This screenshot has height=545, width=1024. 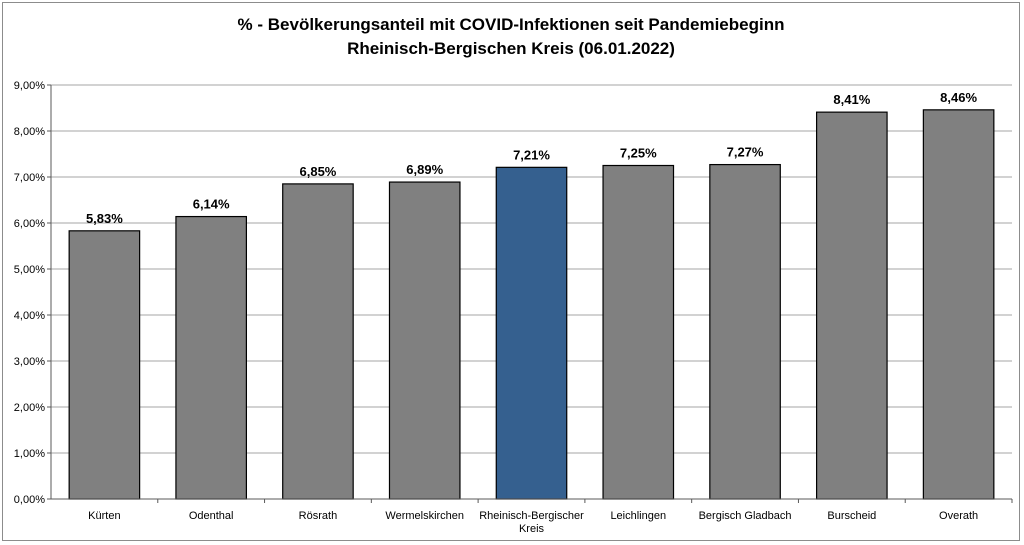 I want to click on x-tick-label: Rösrath, so click(x=318, y=516).